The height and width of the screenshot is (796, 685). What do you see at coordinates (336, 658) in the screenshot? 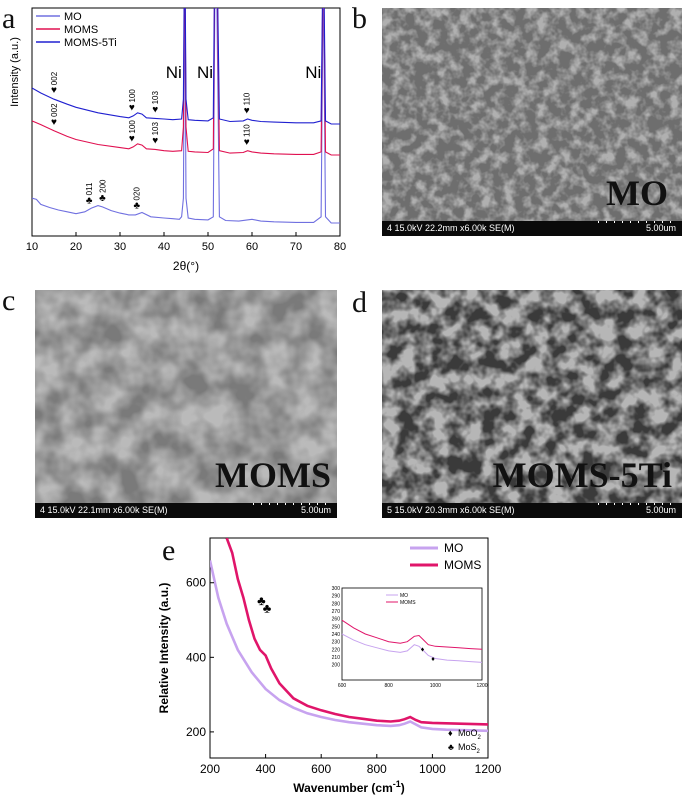
I see `inset-y-tick-label: 210` at bounding box center [336, 658].